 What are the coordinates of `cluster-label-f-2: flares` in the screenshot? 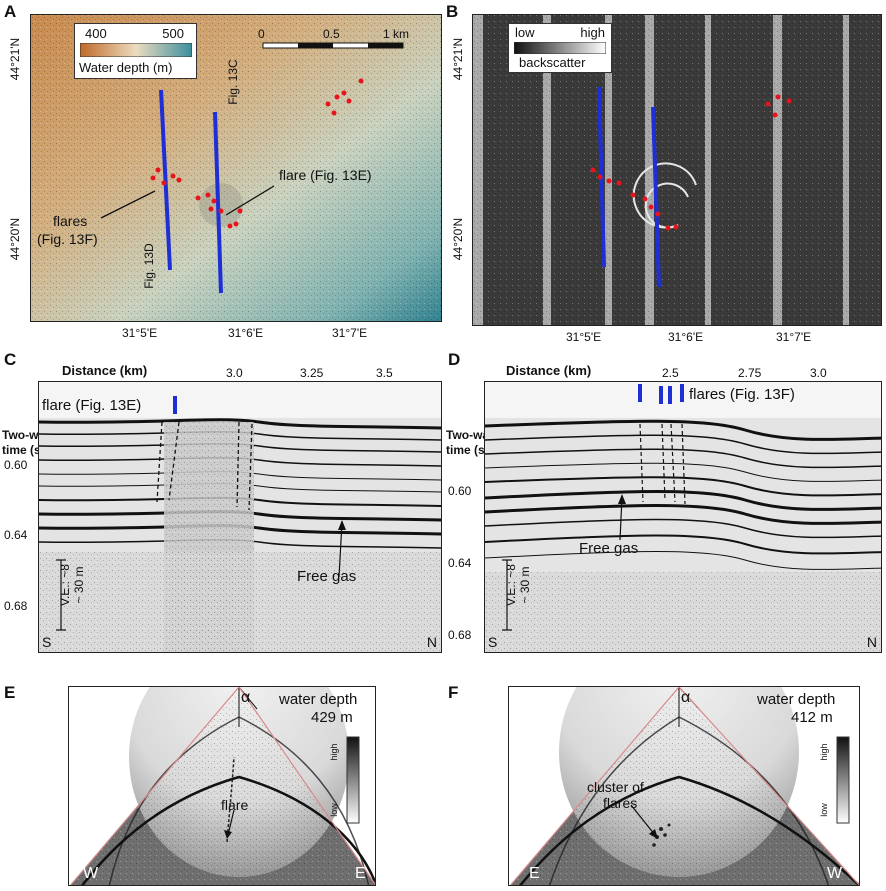 It's located at (620, 803).